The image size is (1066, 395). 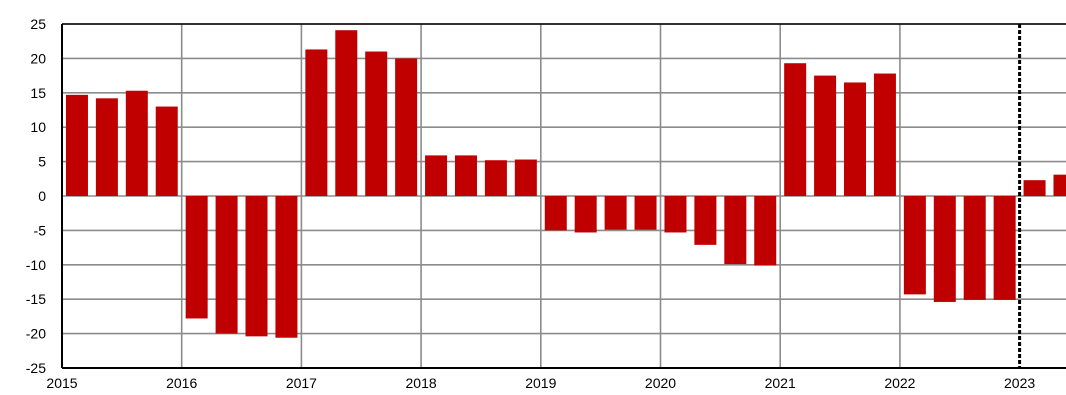 I want to click on y-tick-label: -10, so click(x=36, y=265).